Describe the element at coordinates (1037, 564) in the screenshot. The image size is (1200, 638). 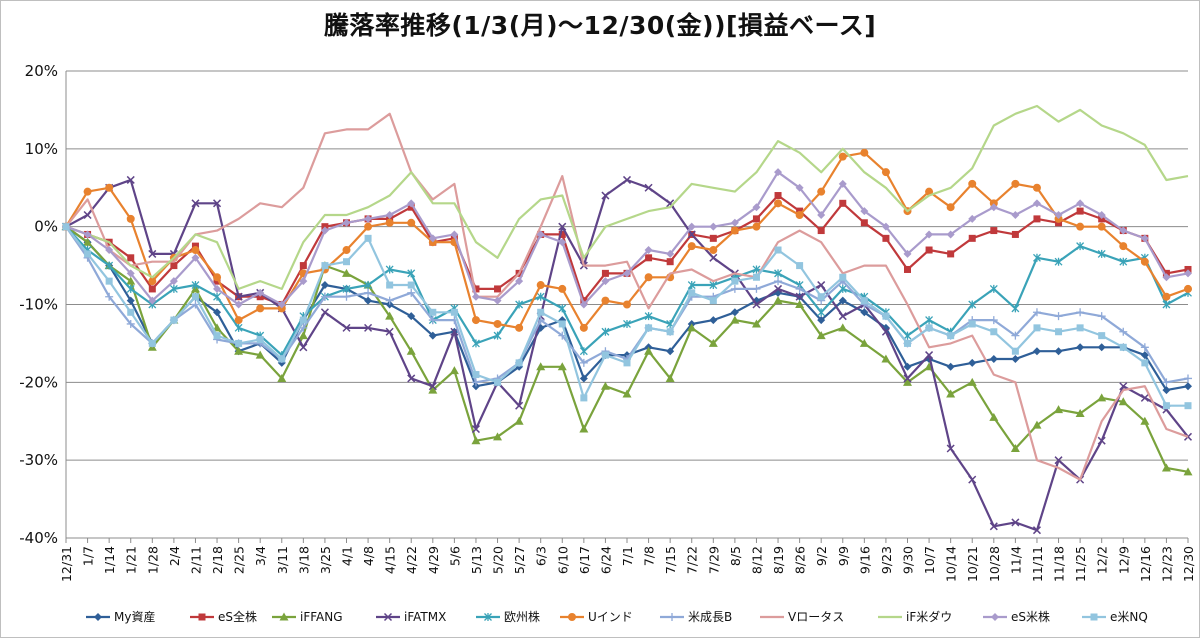
I see `x-tick-label: 11/11` at that location.